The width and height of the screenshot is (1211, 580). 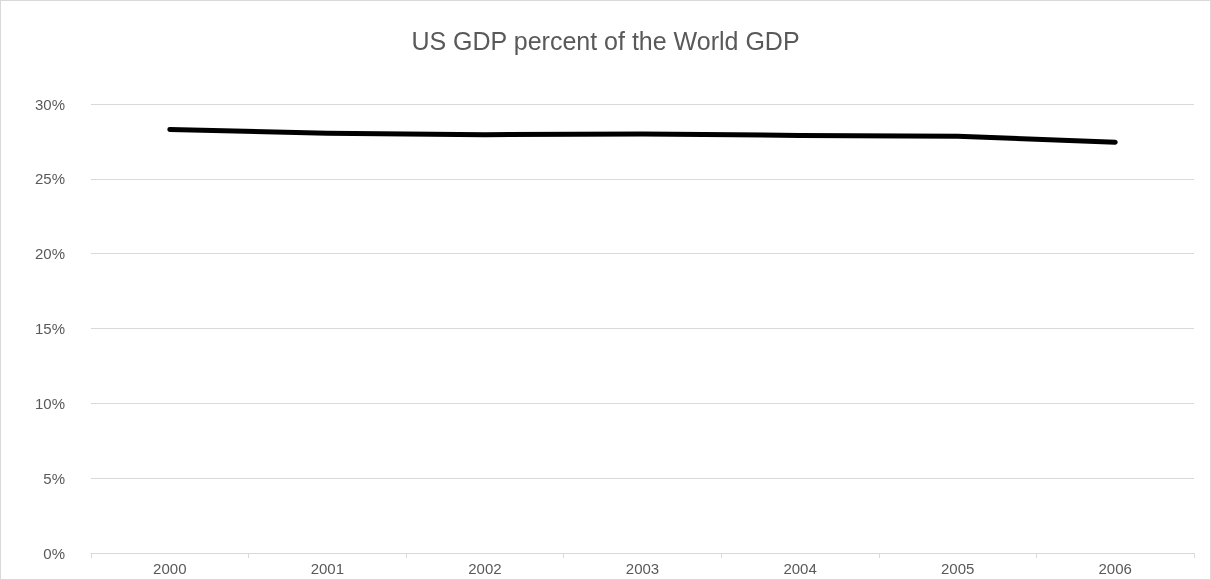 I want to click on x-tick-label: 2002, so click(x=485, y=568).